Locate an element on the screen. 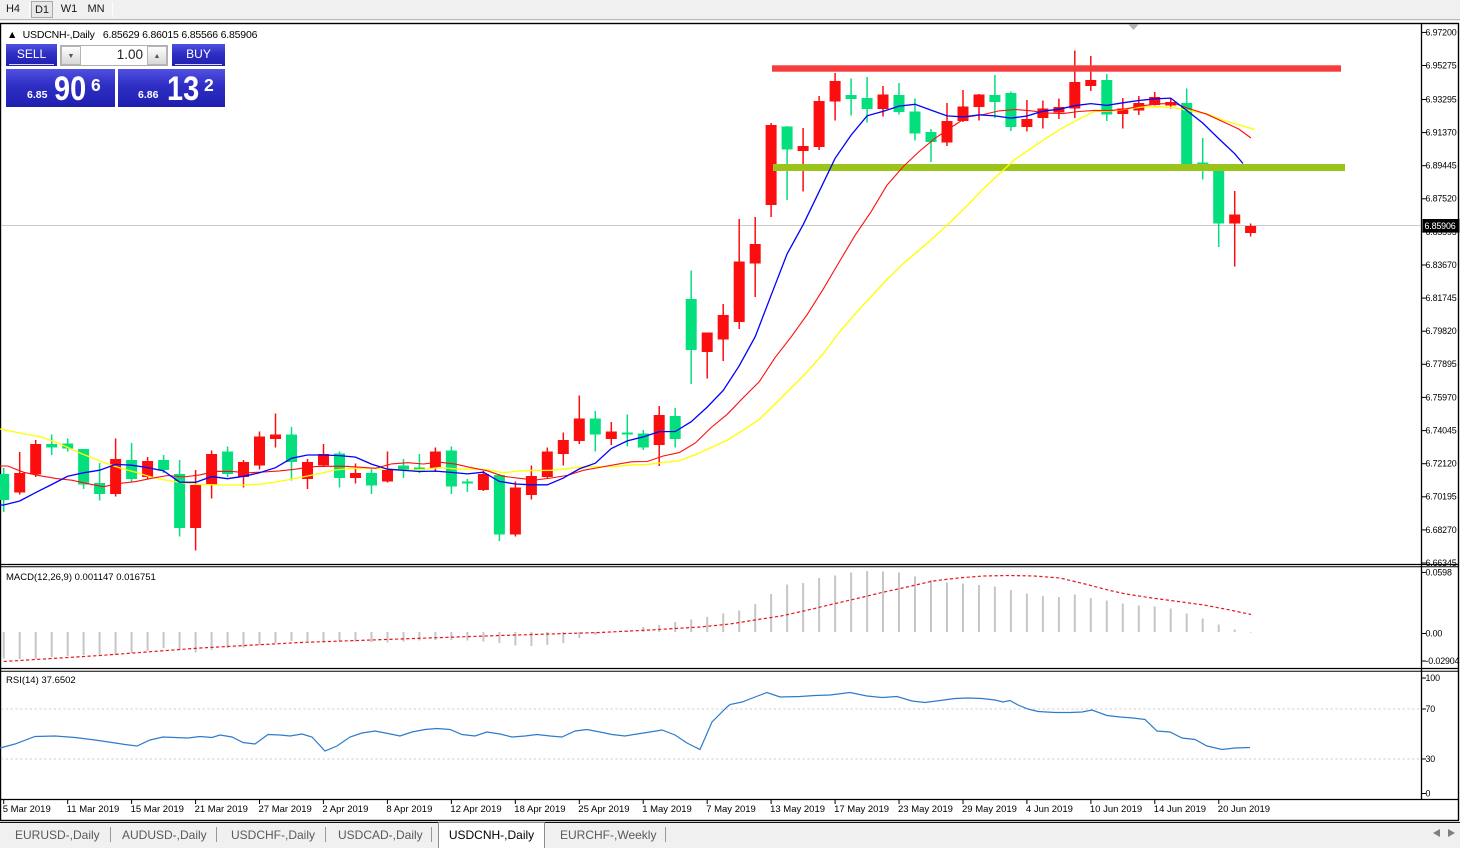 The image size is (1460, 848). svg-text: 11 Mar 2019 is located at coordinates (93, 809).